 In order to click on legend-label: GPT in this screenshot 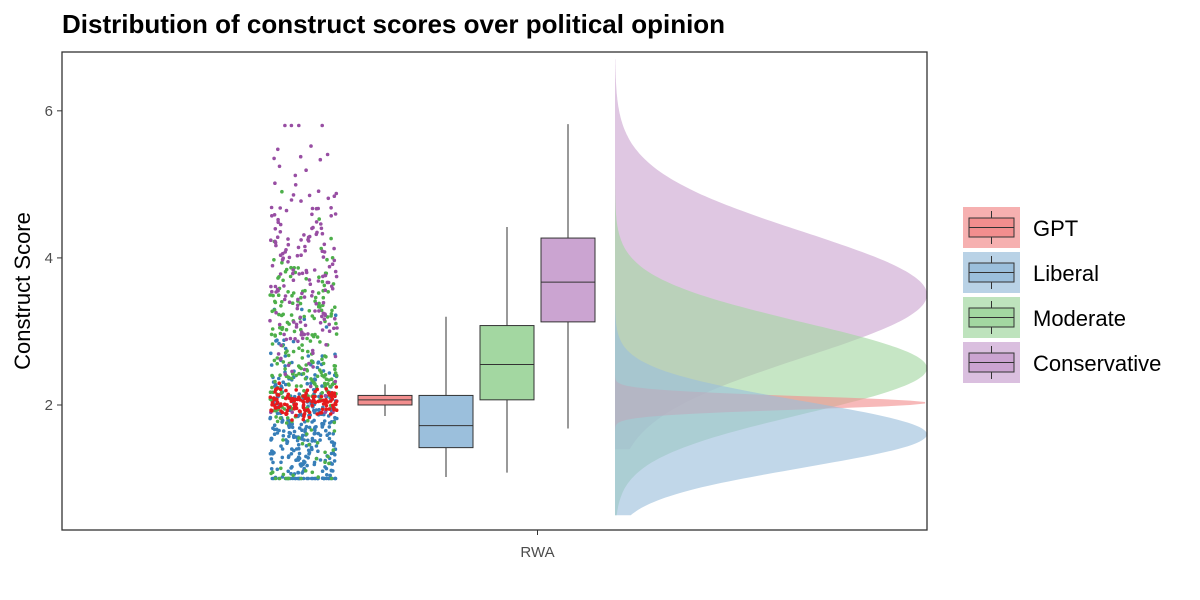, I will do `click(1055, 228)`.